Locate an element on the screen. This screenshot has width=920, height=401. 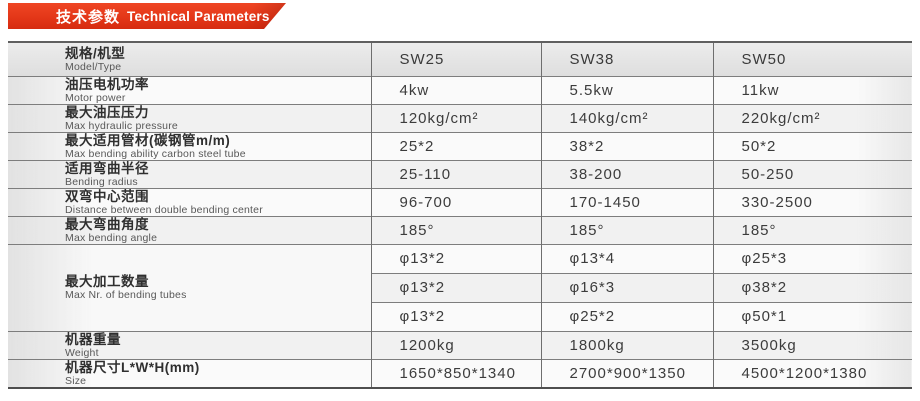
table-row-max-bending-tubes-2: φ13*2 φ16*3 φ38*2 is located at coordinates (460, 287).